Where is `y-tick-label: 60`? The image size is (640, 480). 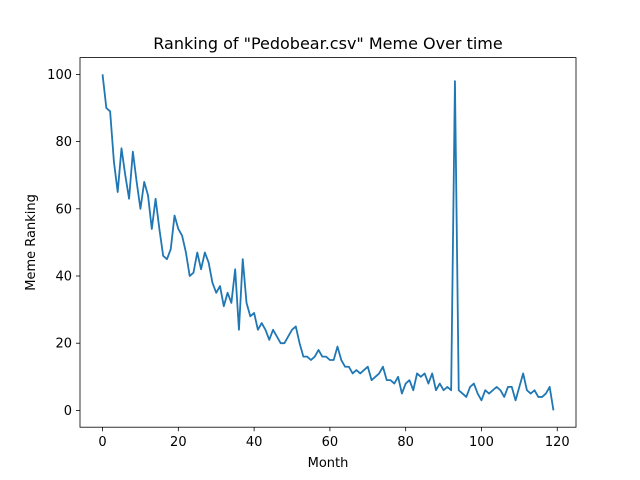 y-tick-label: 60 is located at coordinates (63, 209).